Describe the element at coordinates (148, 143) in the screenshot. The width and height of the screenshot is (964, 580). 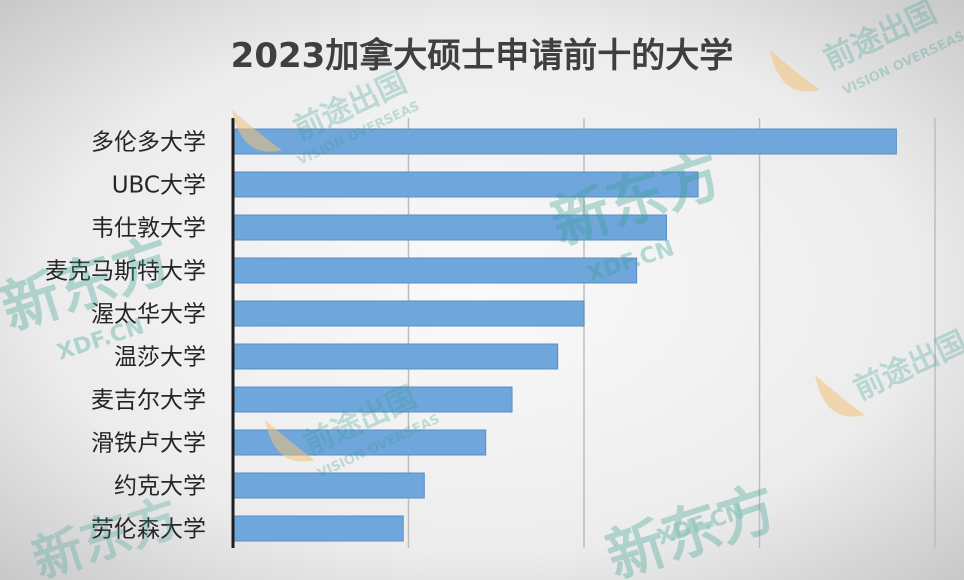
I see `category-label: 多伦多大学` at that location.